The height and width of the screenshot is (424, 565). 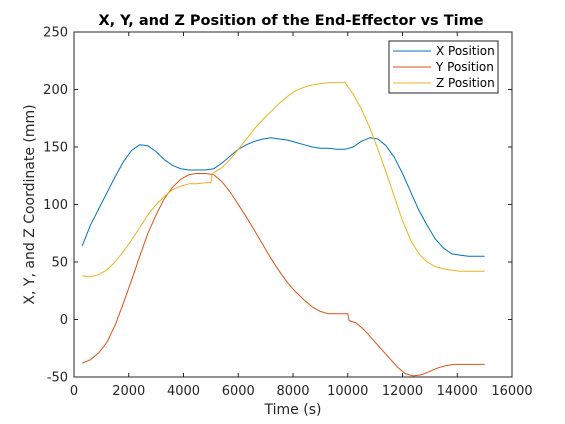 What do you see at coordinates (59, 263) in the screenshot?
I see `y-tick-label: 50` at bounding box center [59, 263].